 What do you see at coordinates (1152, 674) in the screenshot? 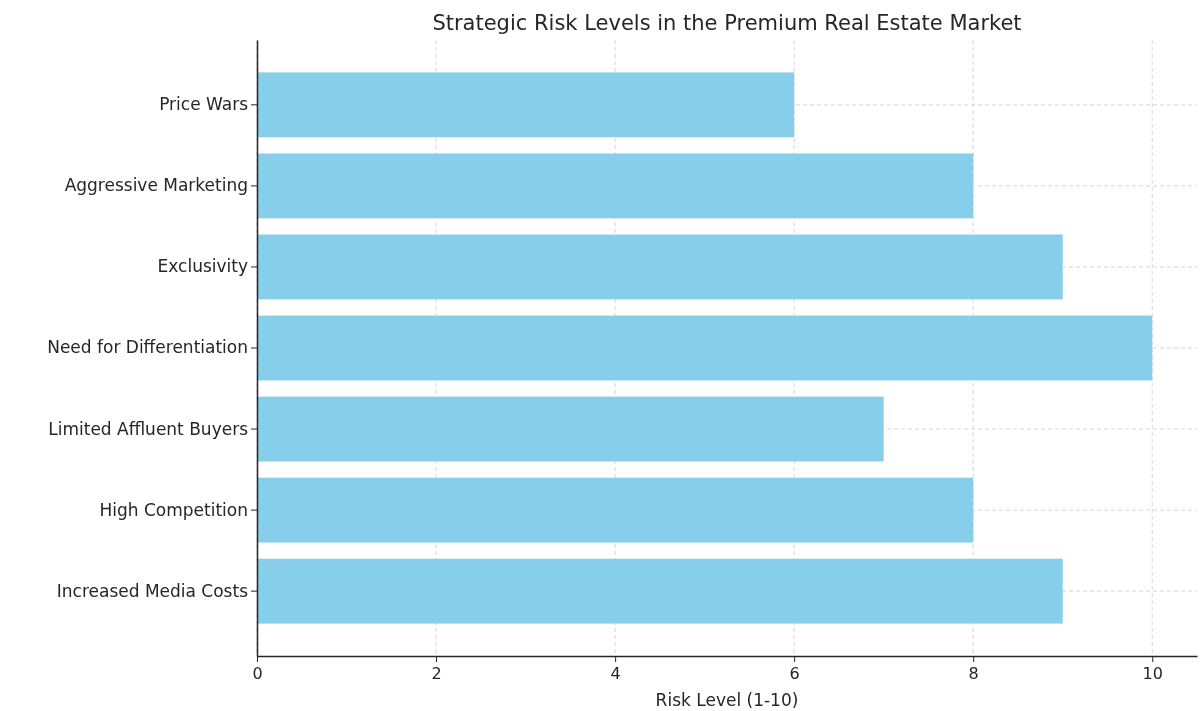
I see `x-tick-label: 10` at bounding box center [1152, 674].